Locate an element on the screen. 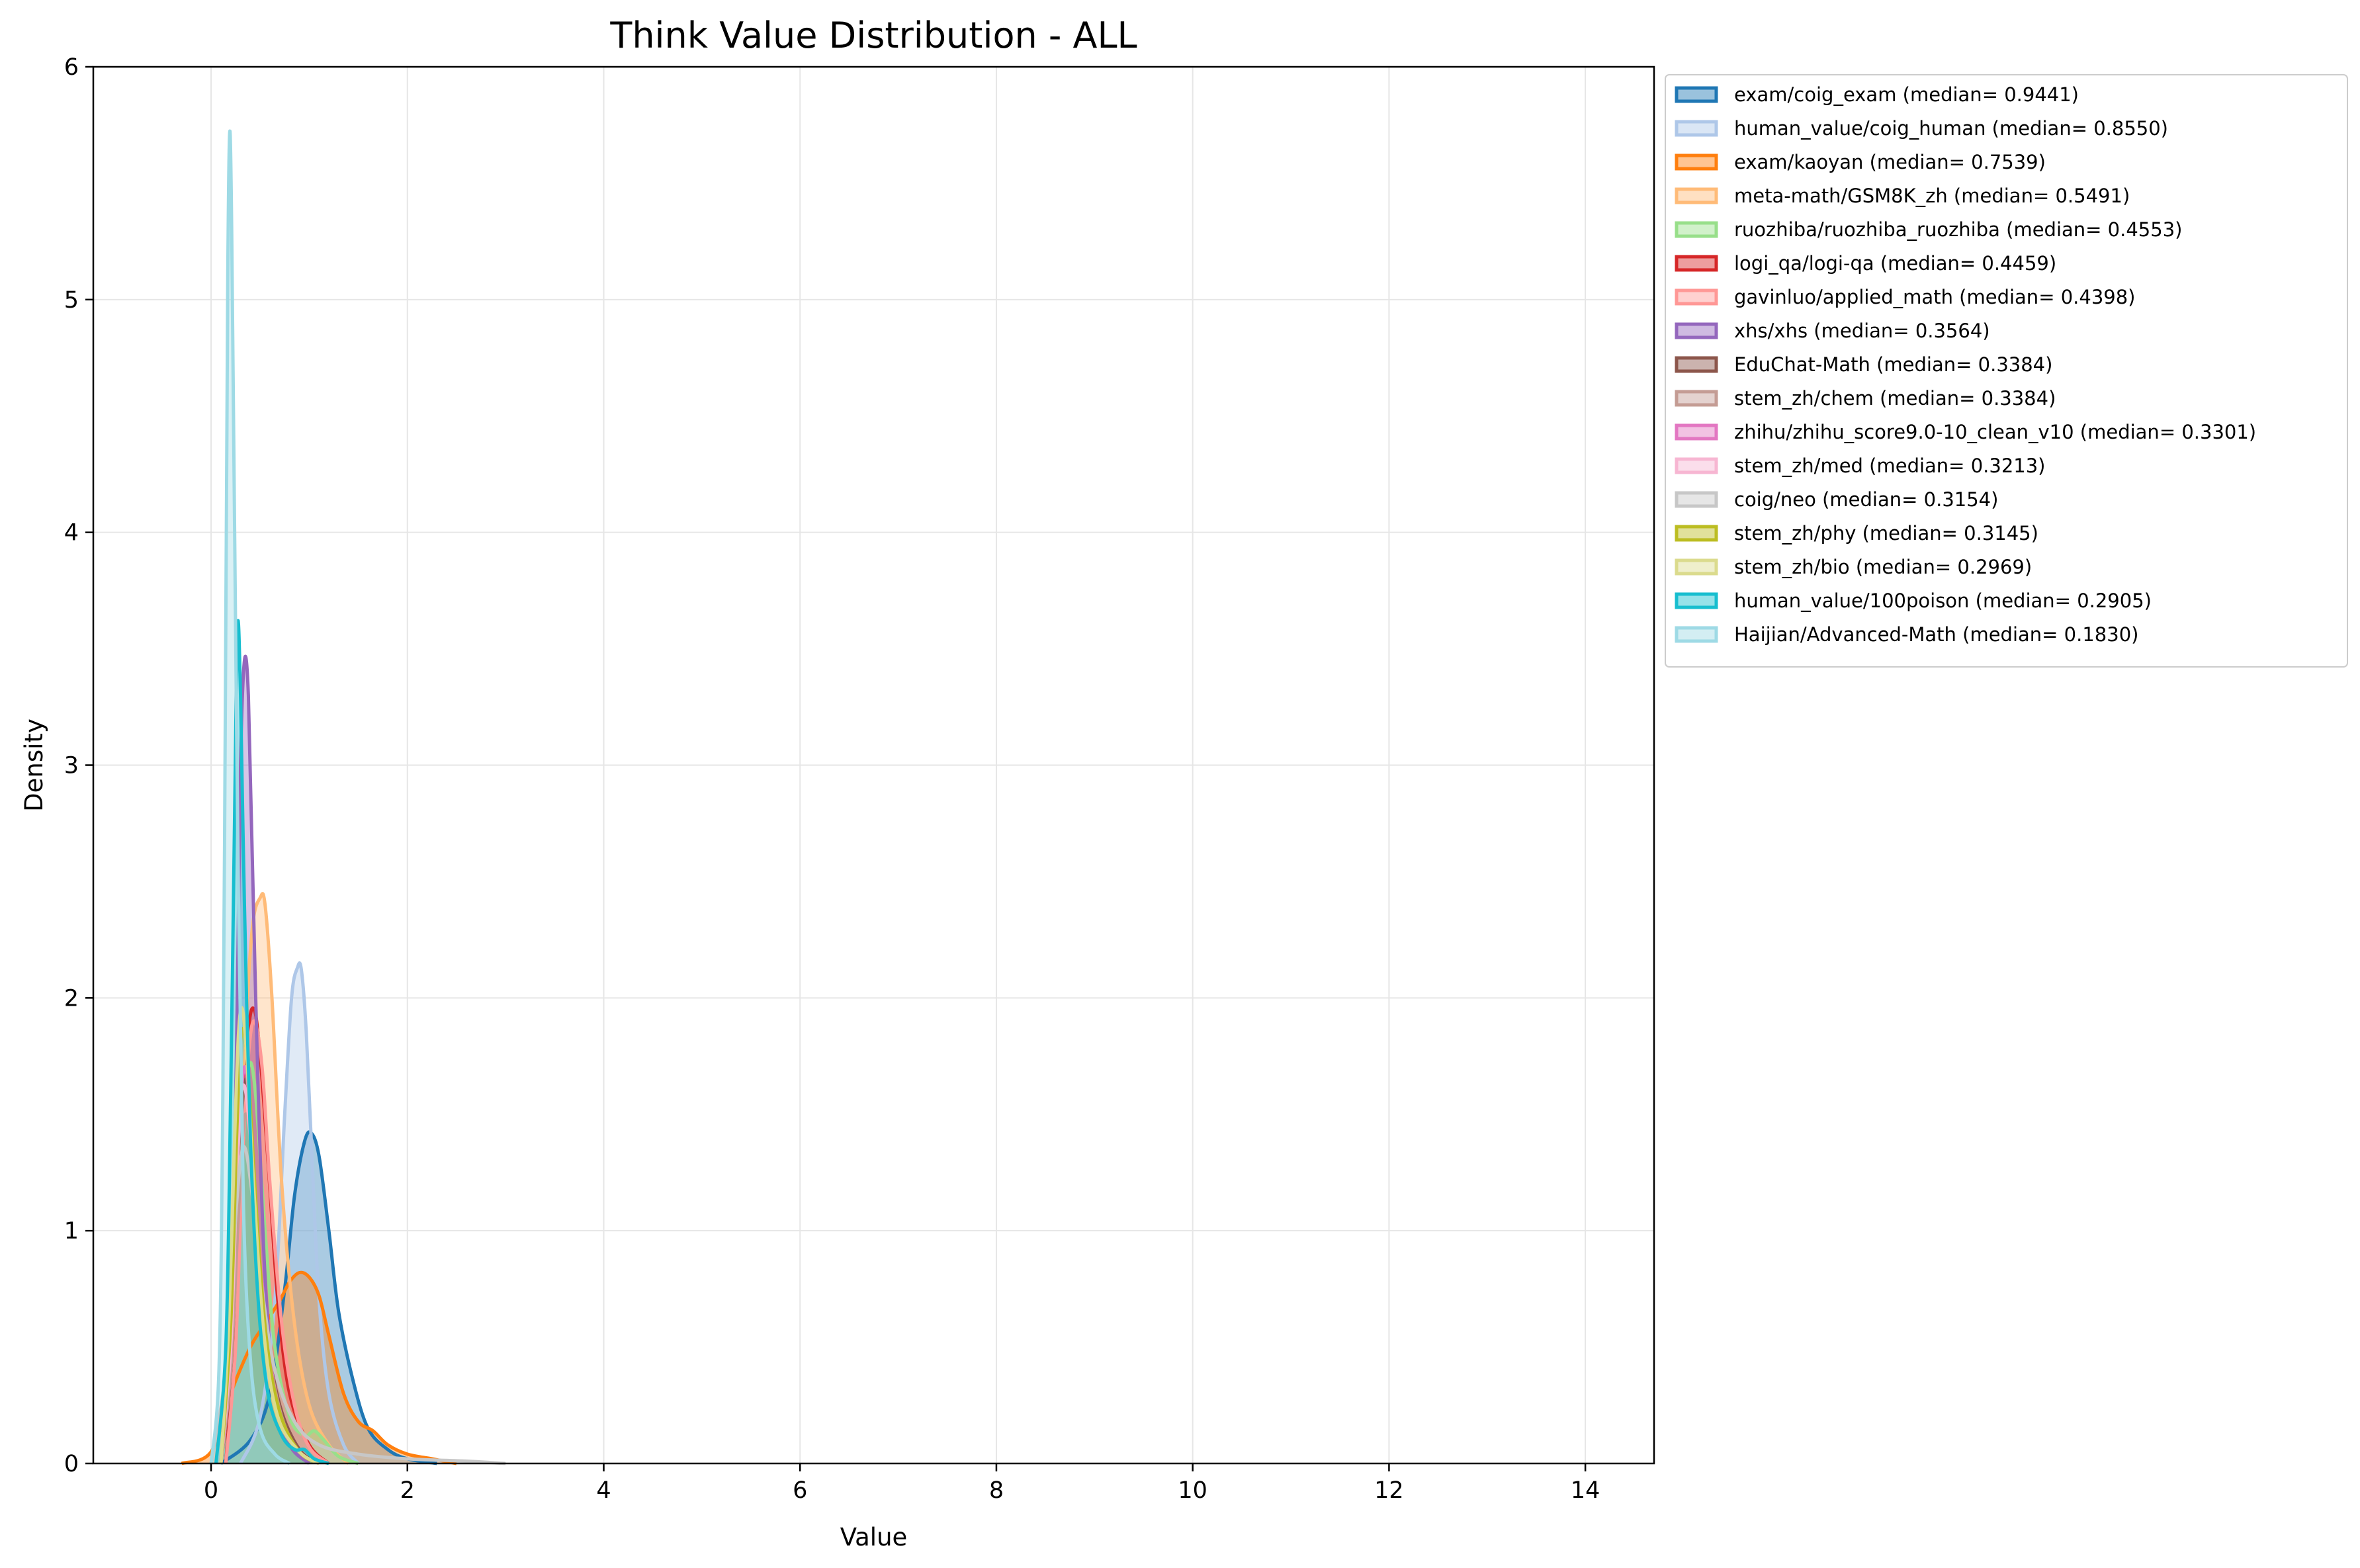  x-axis-ticks: 0 2 4 6 8 10 12 14 is located at coordinates (902, 1484).